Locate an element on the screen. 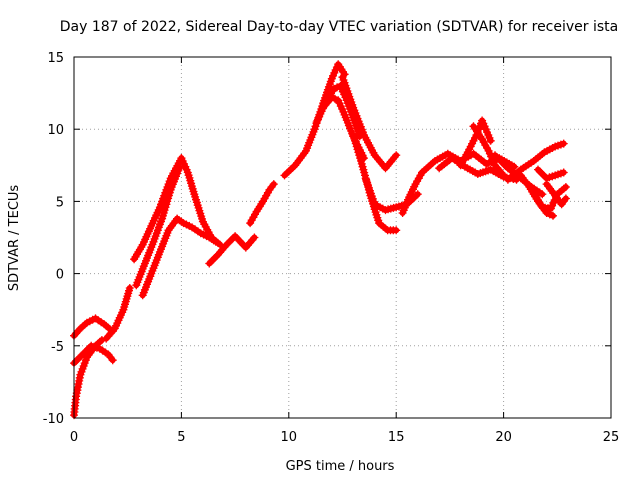  x-tick-label: 5 is located at coordinates (181, 437).